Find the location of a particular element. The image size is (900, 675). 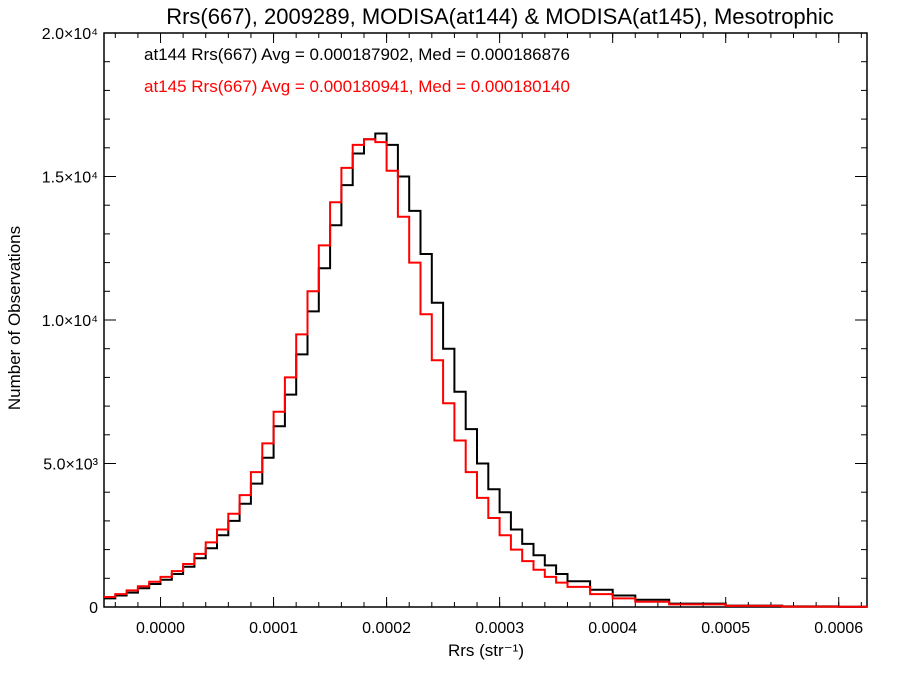

x-tick-label: 0.0004 is located at coordinates (612, 628).